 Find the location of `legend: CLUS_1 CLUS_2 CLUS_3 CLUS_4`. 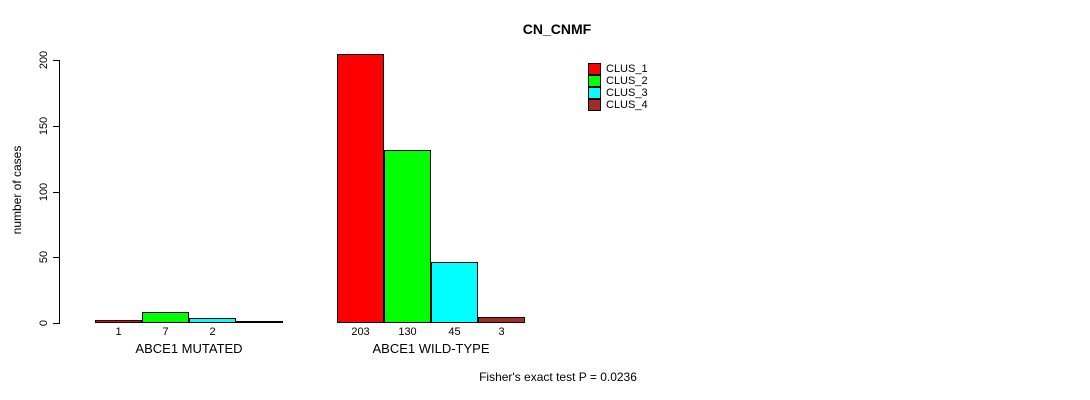

legend: CLUS_1 CLUS_2 CLUS_3 CLUS_4 is located at coordinates (618, 87).